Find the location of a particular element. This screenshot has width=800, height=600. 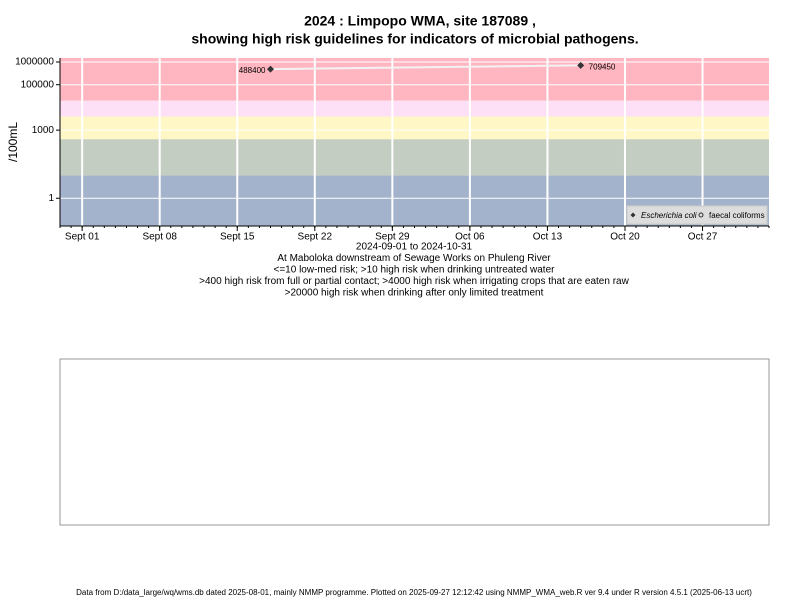

x-tick-label: Oct 27 is located at coordinates (703, 237).